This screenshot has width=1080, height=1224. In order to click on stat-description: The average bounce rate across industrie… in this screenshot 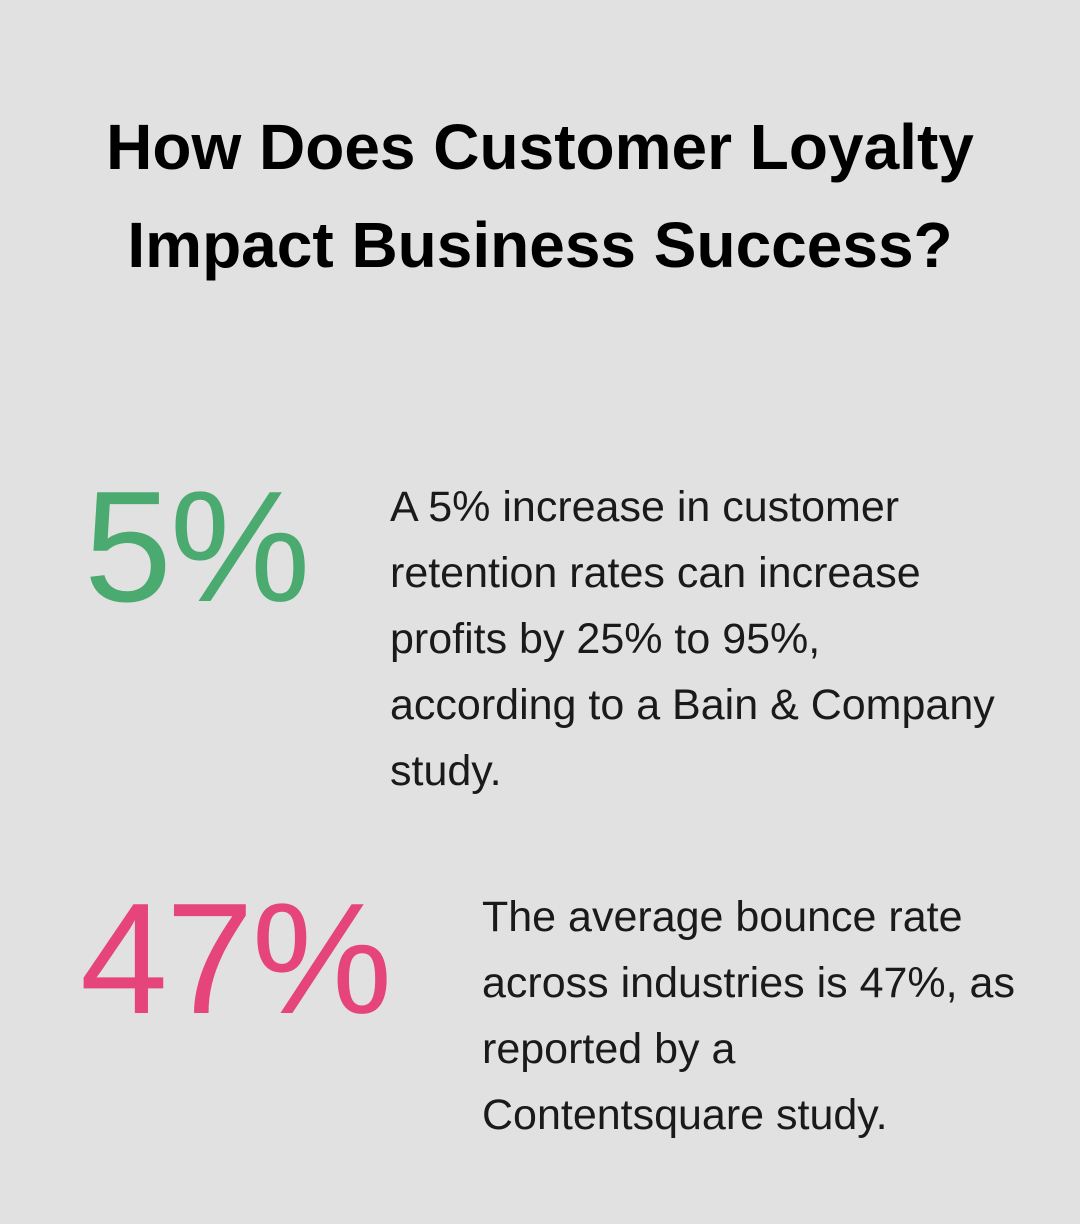, I will do `click(748, 1016)`.